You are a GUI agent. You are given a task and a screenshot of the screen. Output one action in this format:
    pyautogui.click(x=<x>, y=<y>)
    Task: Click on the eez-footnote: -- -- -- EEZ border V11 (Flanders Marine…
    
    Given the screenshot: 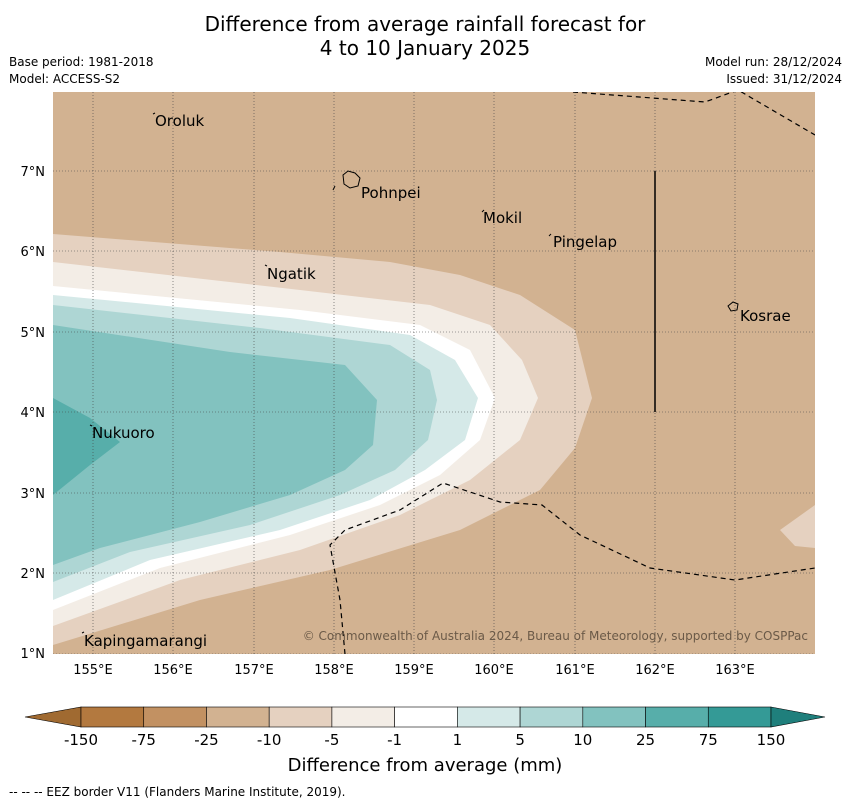 What is the action you would take?
    pyautogui.click(x=177, y=792)
    